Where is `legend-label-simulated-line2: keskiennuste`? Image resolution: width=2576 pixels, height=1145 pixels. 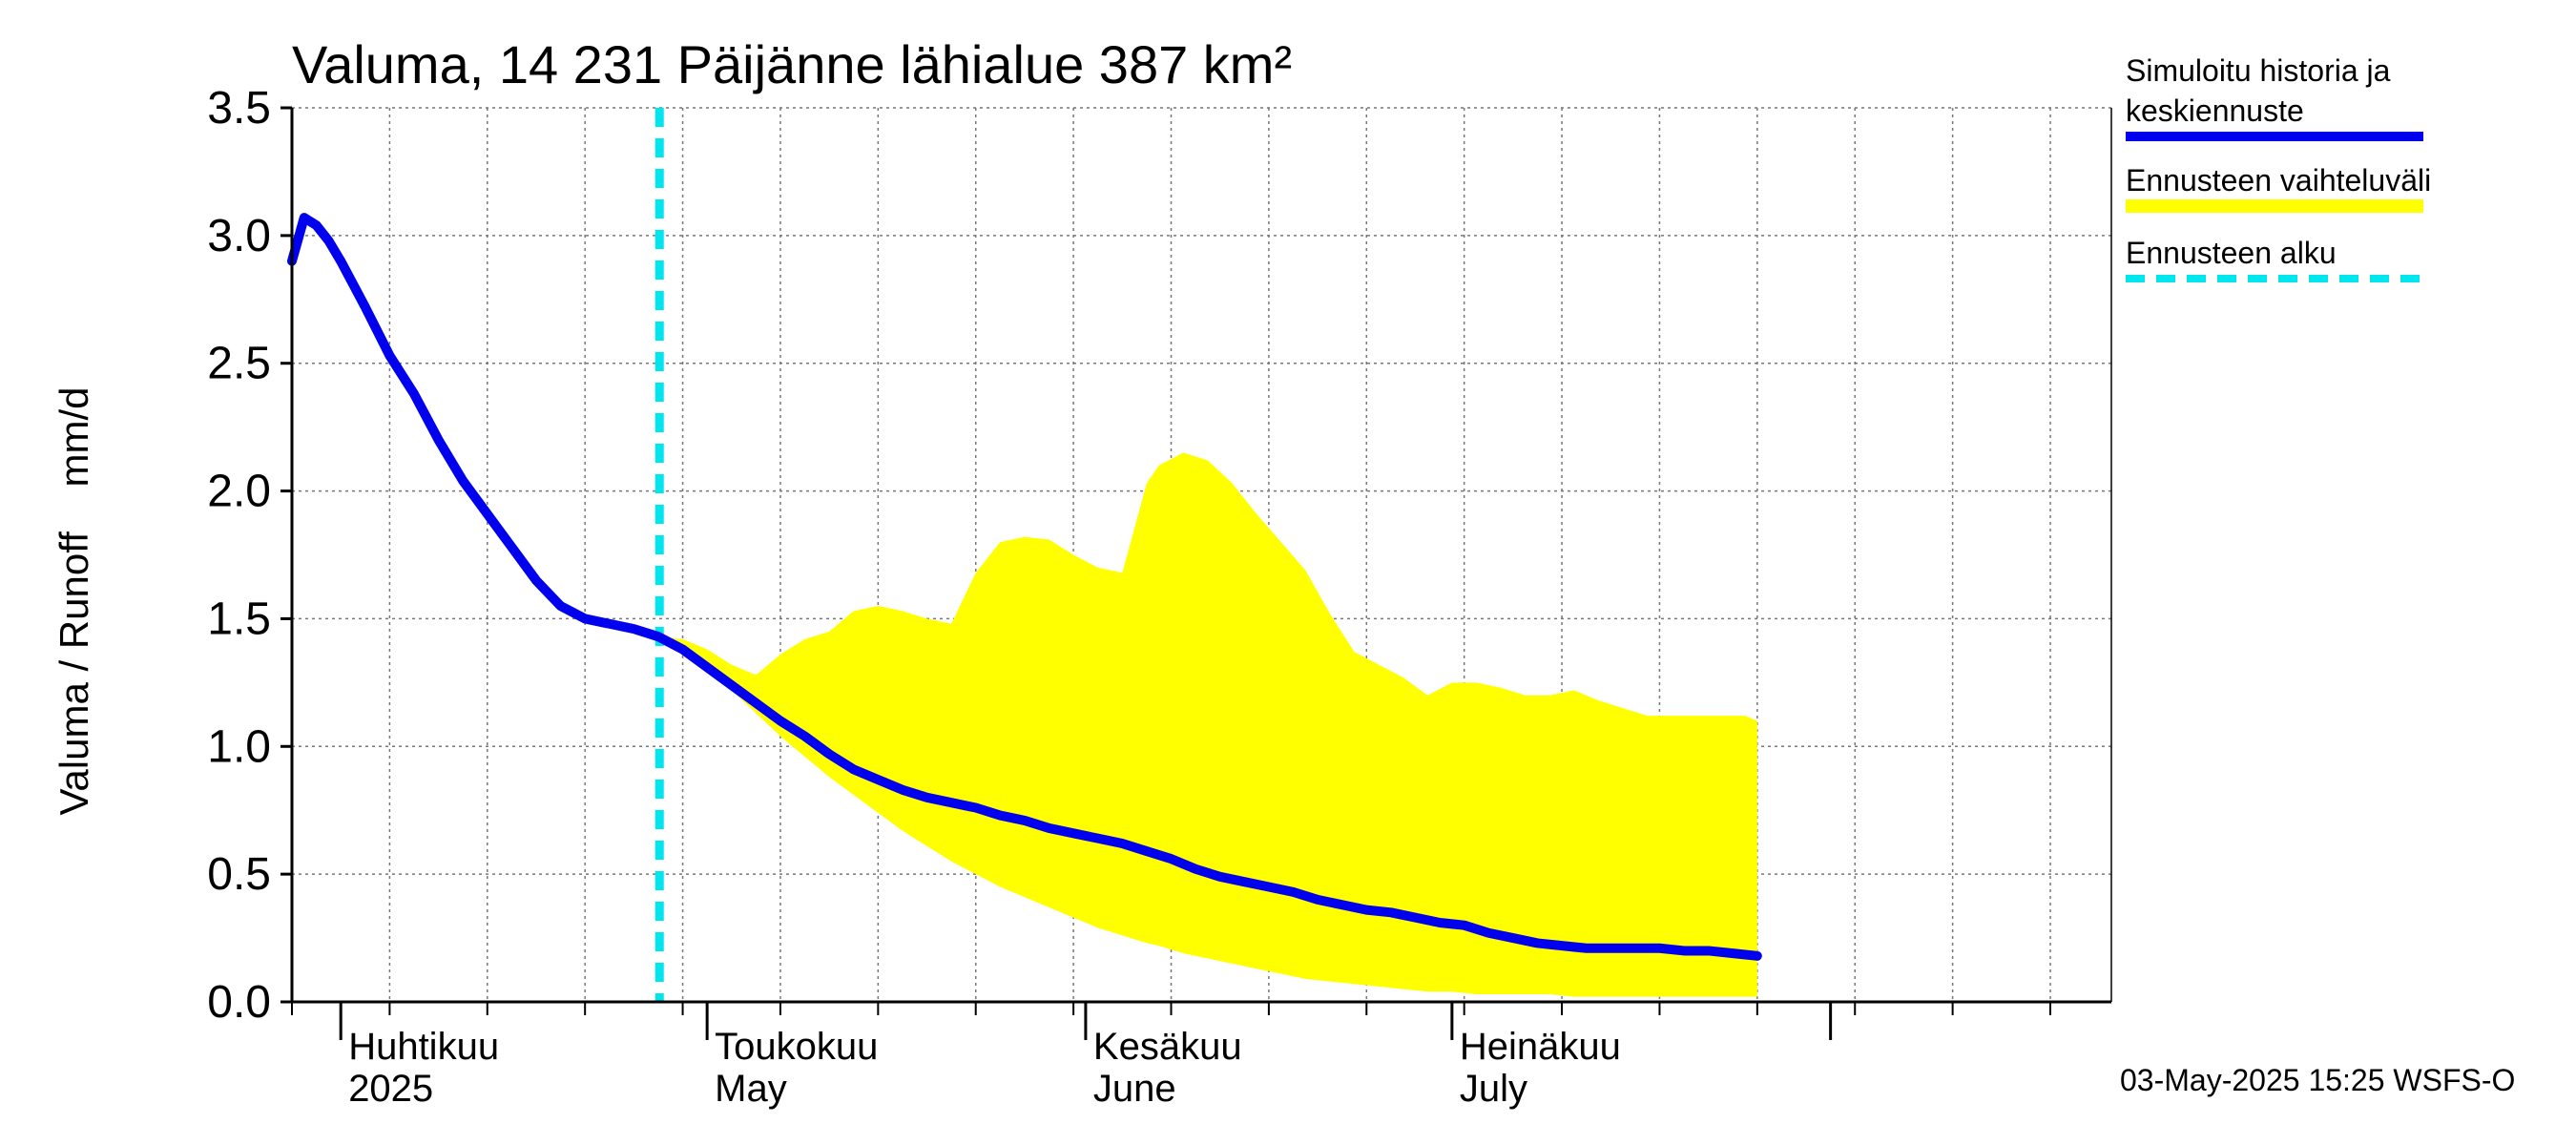
legend-label-simulated-line2: keskiennuste is located at coordinates (2215, 111).